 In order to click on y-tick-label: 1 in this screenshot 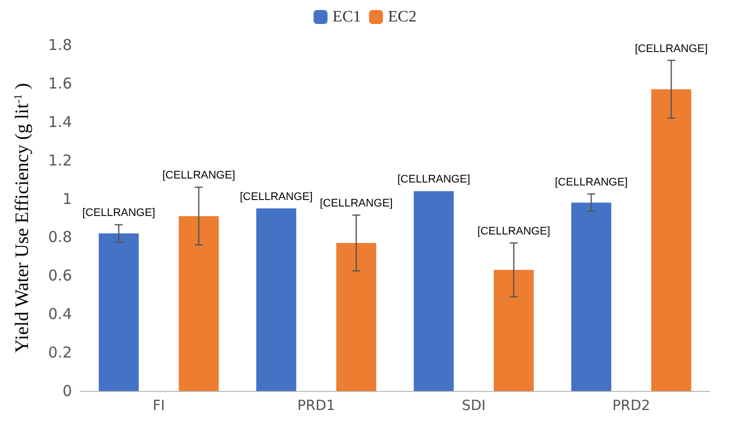, I will do `click(67, 199)`.